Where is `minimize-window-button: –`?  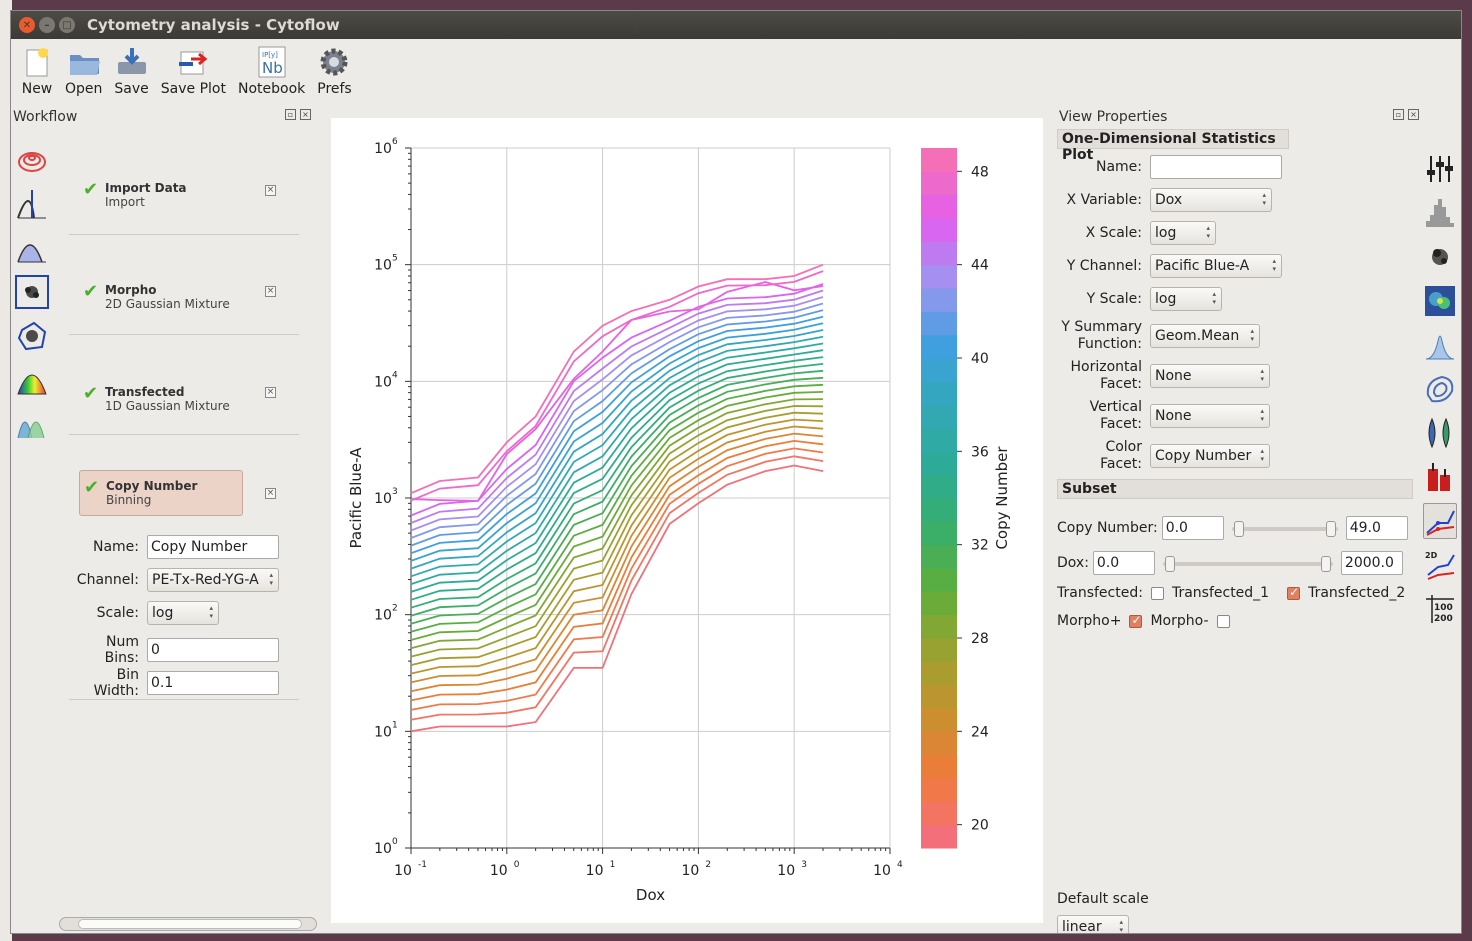
minimize-window-button: – is located at coordinates (47, 25).